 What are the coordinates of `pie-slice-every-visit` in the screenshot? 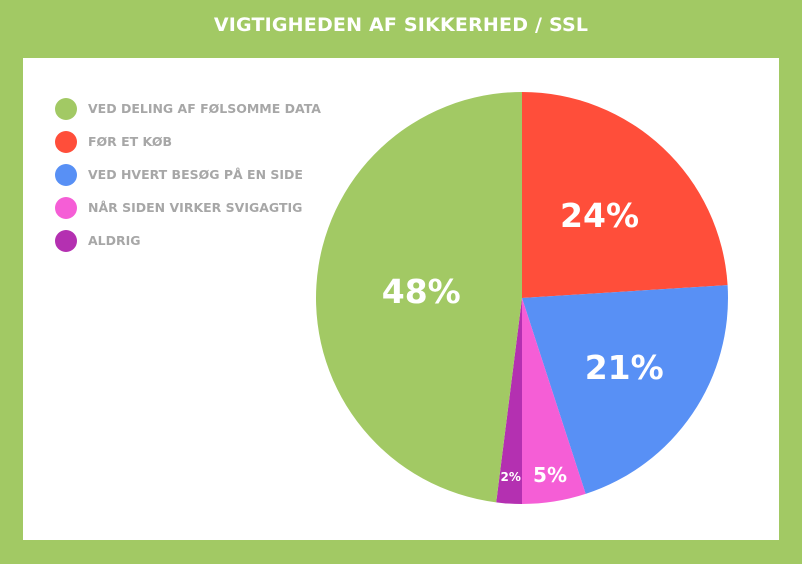 It's located at (625, 389).